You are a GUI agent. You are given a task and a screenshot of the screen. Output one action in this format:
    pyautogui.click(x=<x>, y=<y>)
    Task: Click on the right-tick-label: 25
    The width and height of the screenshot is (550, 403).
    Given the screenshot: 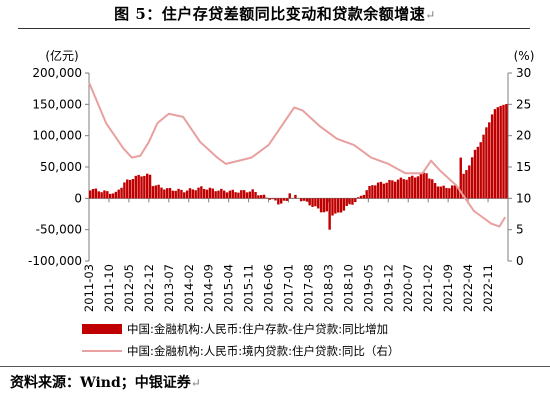 What is the action you would take?
    pyautogui.click(x=523, y=104)
    